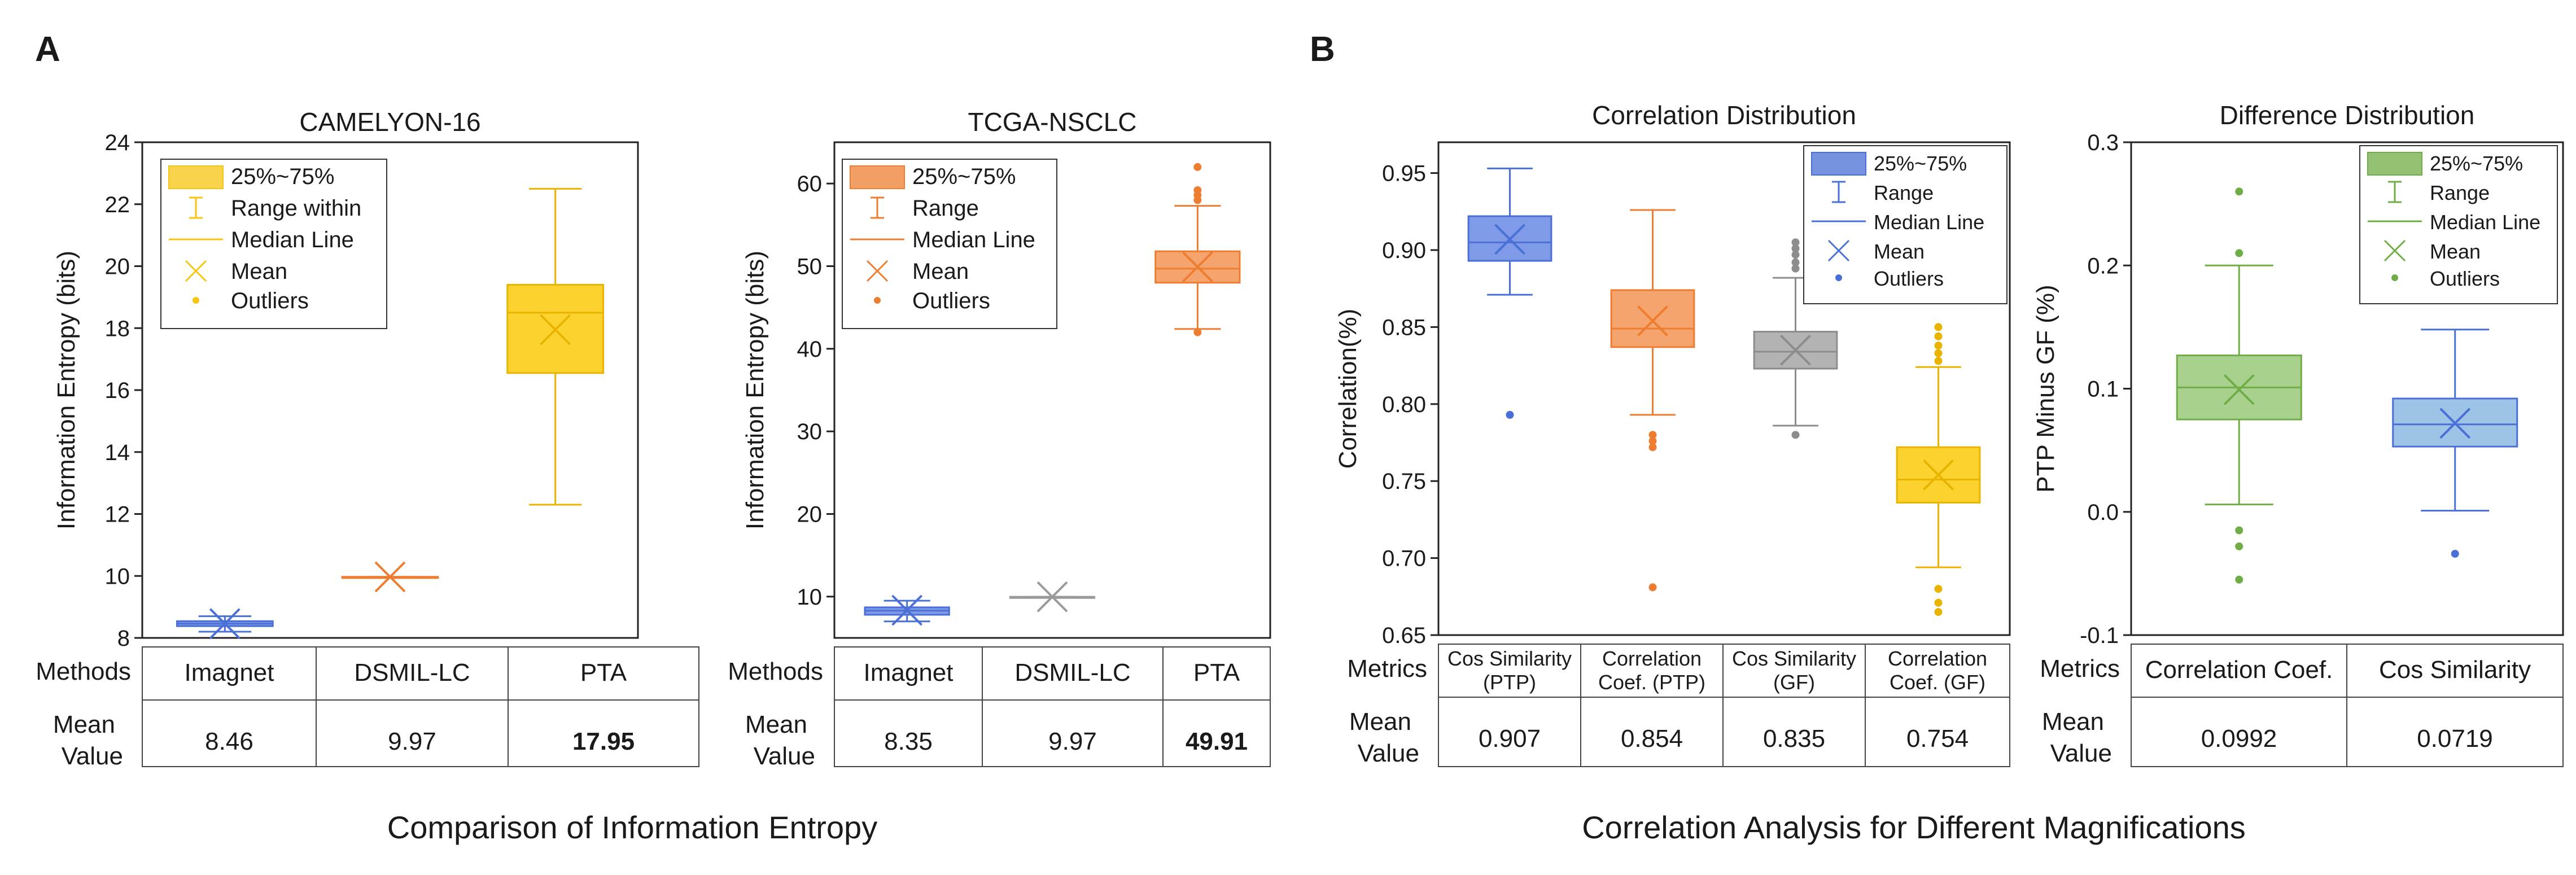  What do you see at coordinates (118, 142) in the screenshot?
I see `y-tick-label: 24` at bounding box center [118, 142].